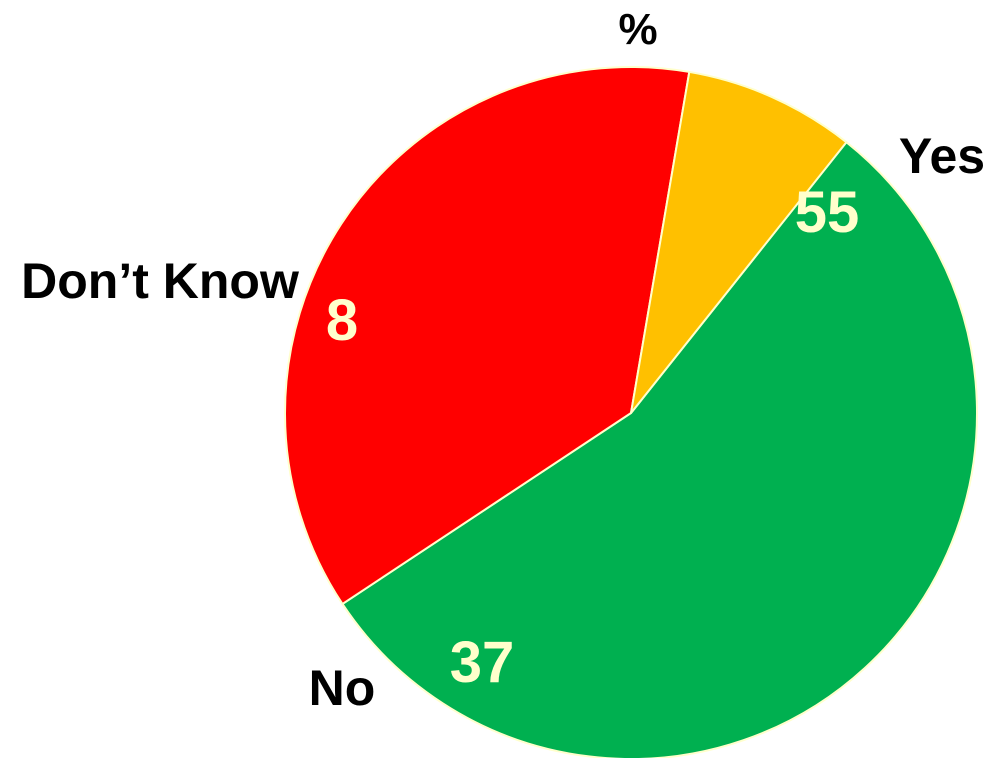 The height and width of the screenshot is (758, 1003). Describe the element at coordinates (342, 688) in the screenshot. I see `slice-category-label-no: No` at that location.